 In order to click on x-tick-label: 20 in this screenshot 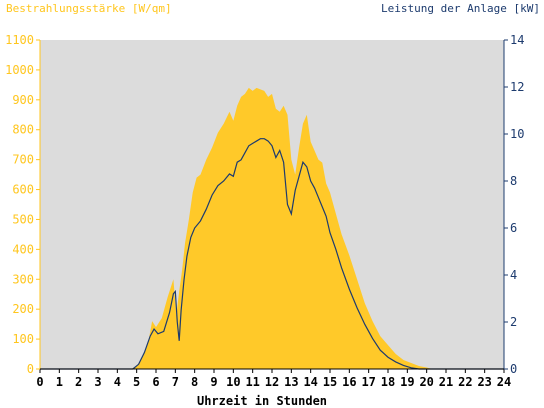, I will do `click(426, 382)`.